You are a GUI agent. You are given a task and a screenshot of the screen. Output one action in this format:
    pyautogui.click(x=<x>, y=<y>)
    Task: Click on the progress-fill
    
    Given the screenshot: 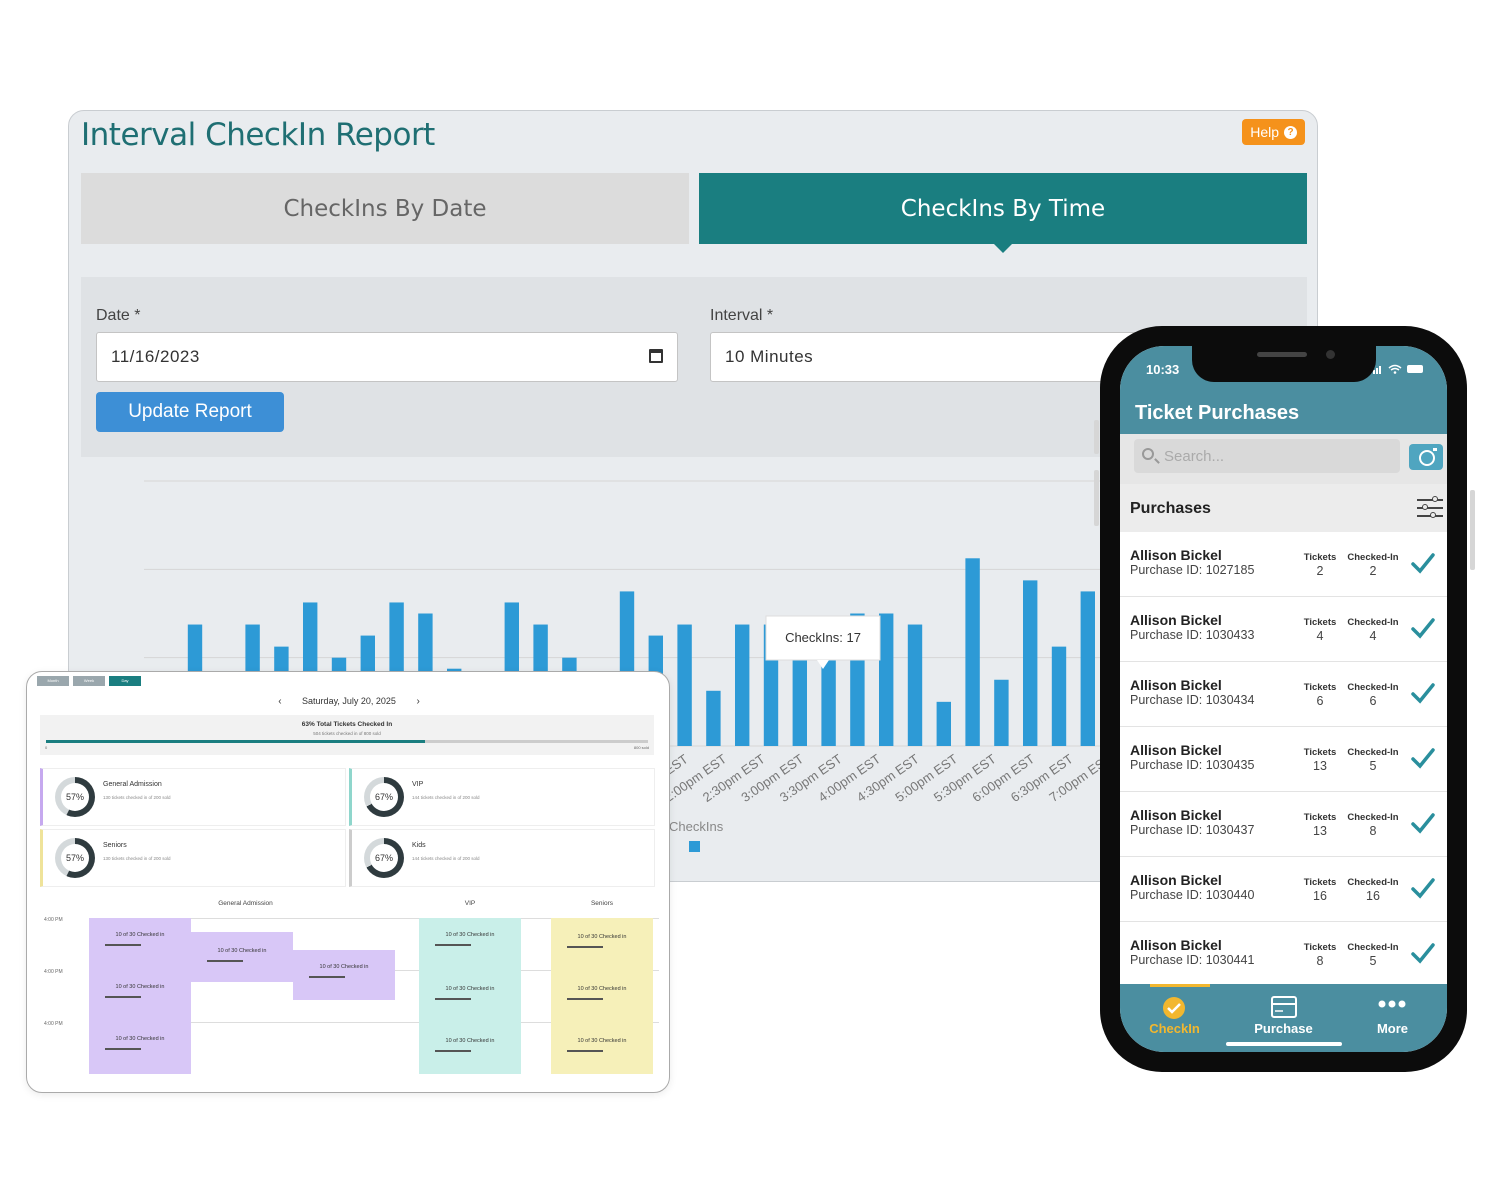 What is the action you would take?
    pyautogui.click(x=236, y=741)
    